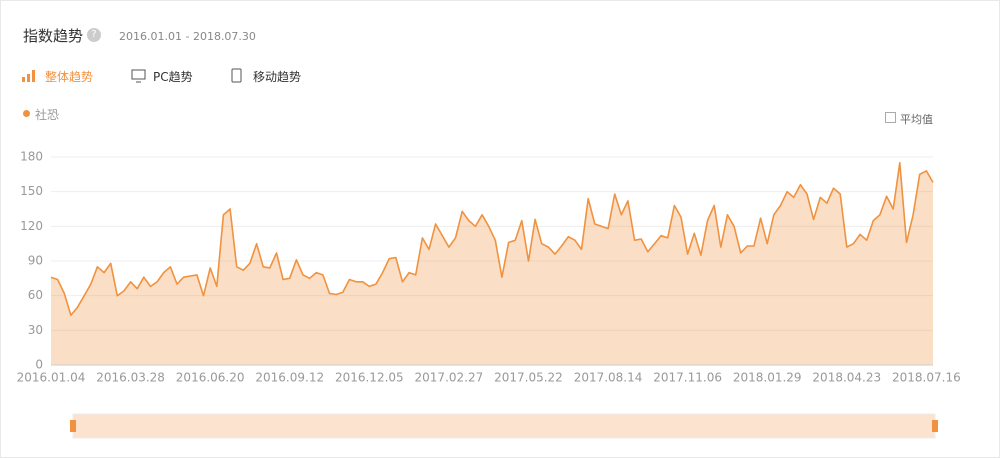  Describe the element at coordinates (35, 330) in the screenshot. I see `y-tick-label: 30` at that location.